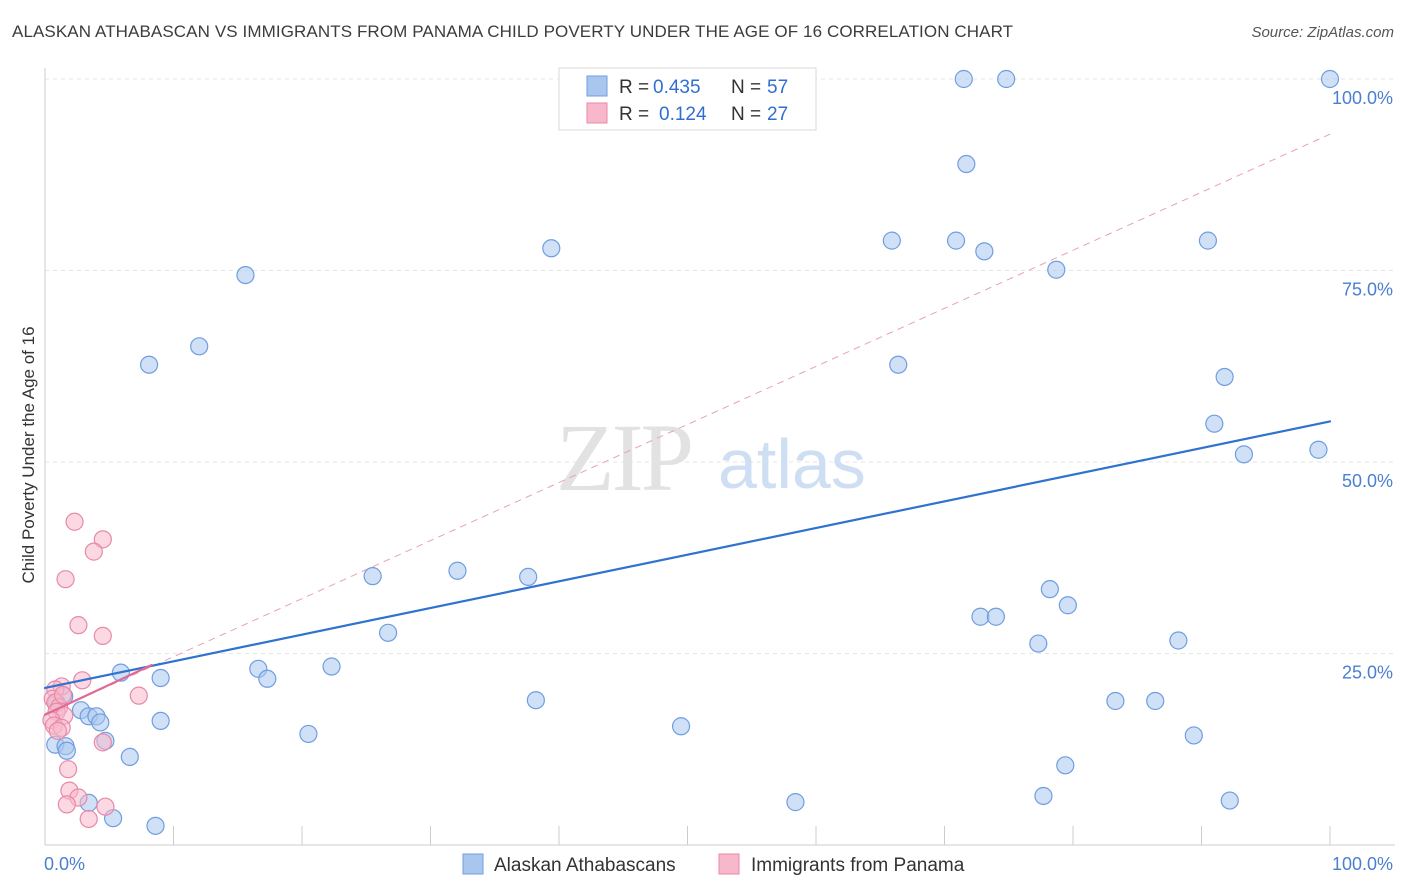 The image size is (1406, 892). What do you see at coordinates (687, 99) in the screenshot?
I see `correlation-legend: R = 0.435 N = 57 R = 0.124 N = 27` at bounding box center [687, 99].